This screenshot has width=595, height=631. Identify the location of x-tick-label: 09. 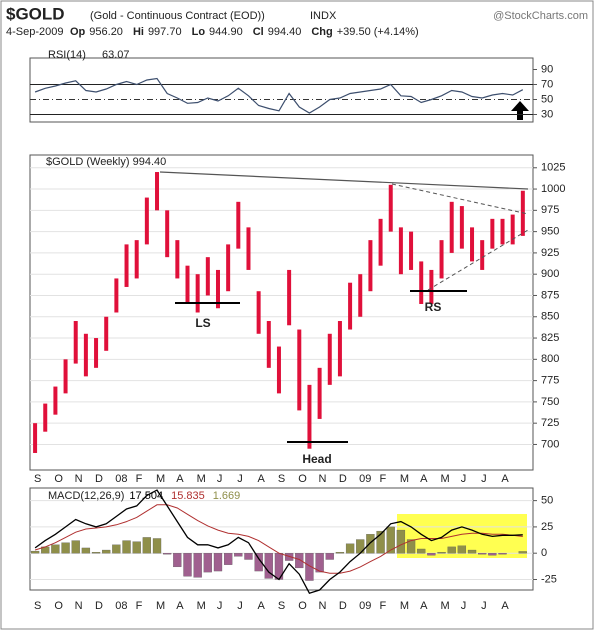
(365, 479).